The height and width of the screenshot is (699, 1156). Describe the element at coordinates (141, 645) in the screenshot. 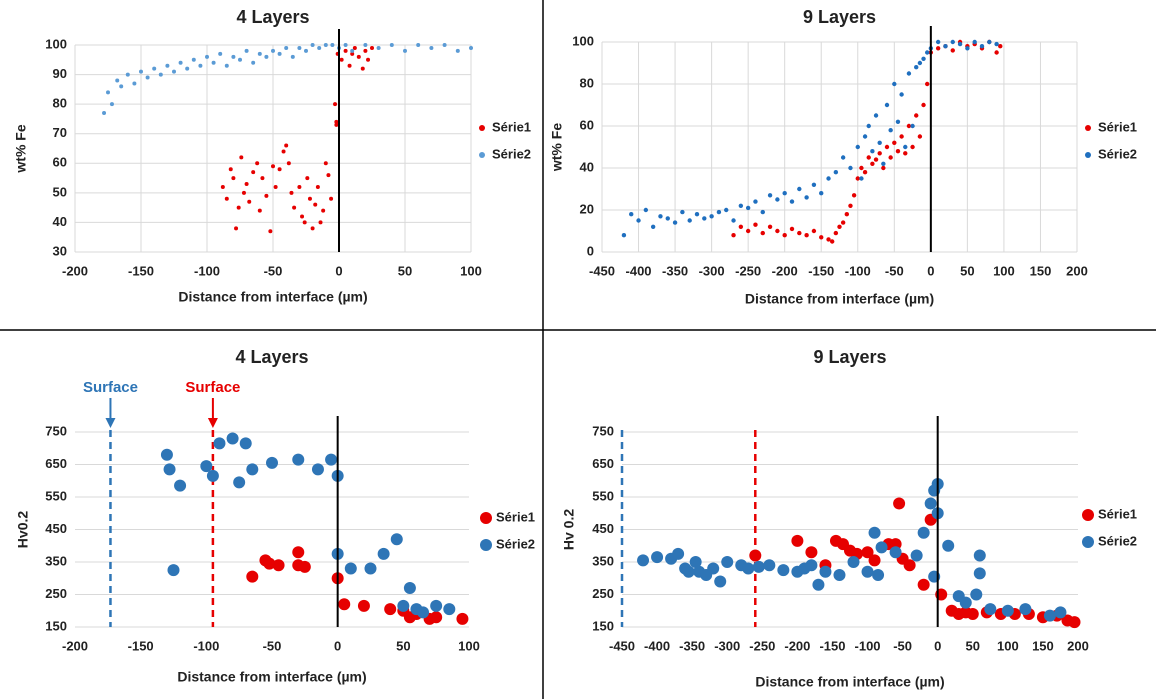

I see `x-tick-label: -150` at that location.